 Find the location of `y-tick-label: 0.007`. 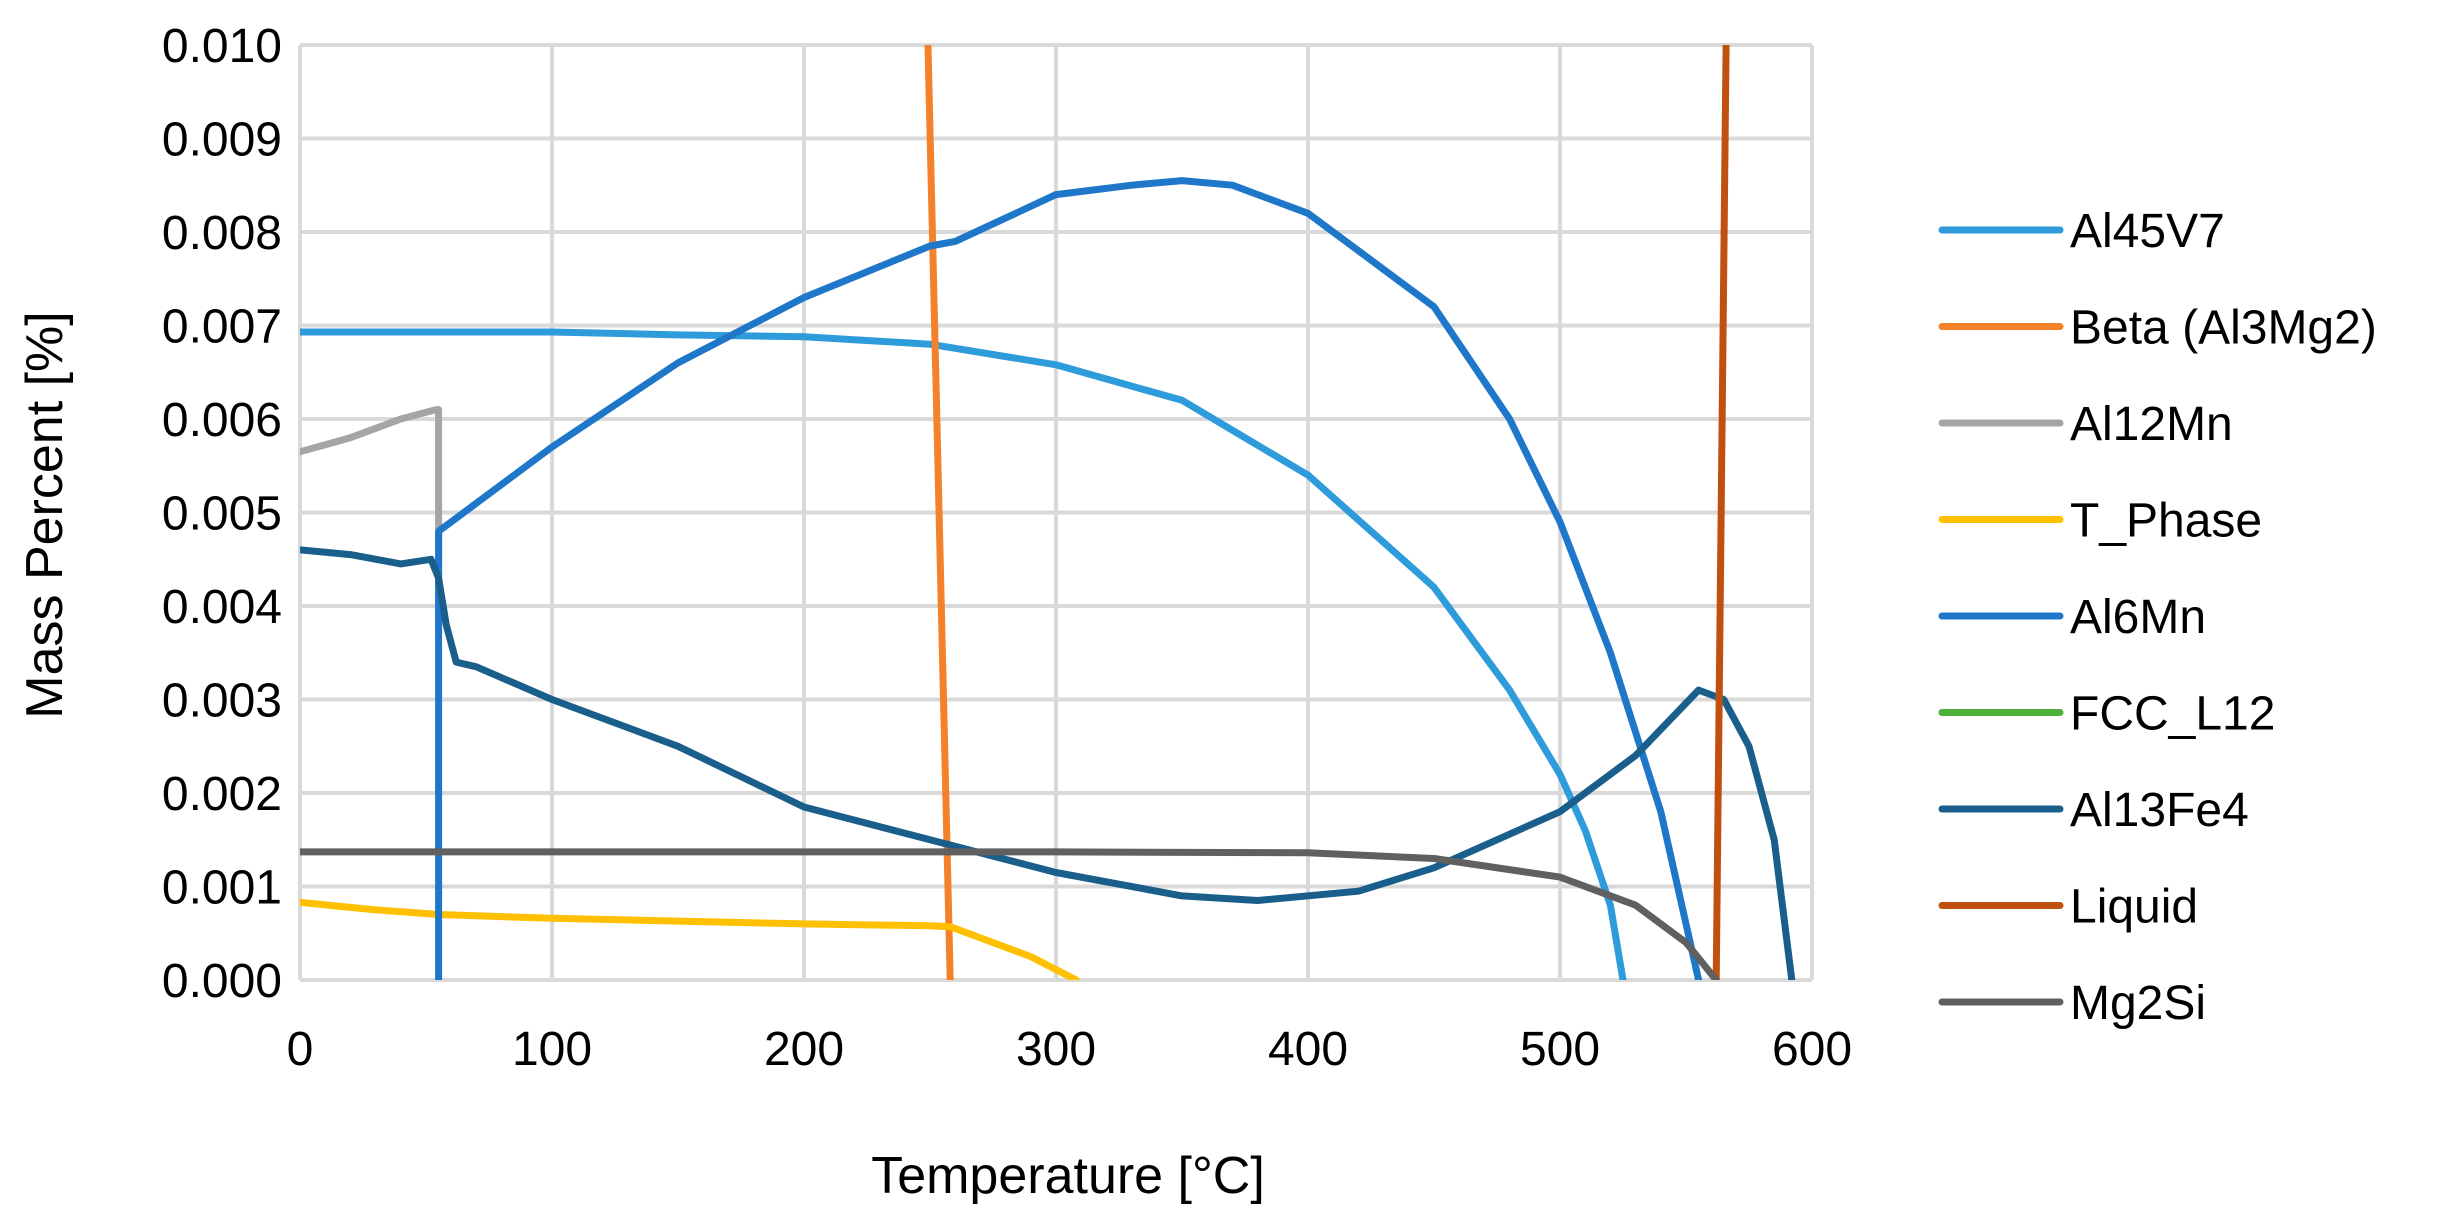

y-tick-label: 0.007 is located at coordinates (222, 327).